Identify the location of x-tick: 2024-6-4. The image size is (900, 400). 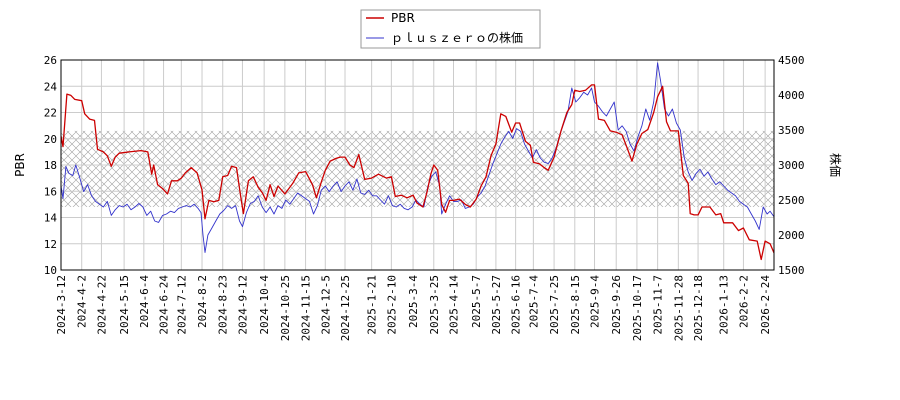
(144, 301).